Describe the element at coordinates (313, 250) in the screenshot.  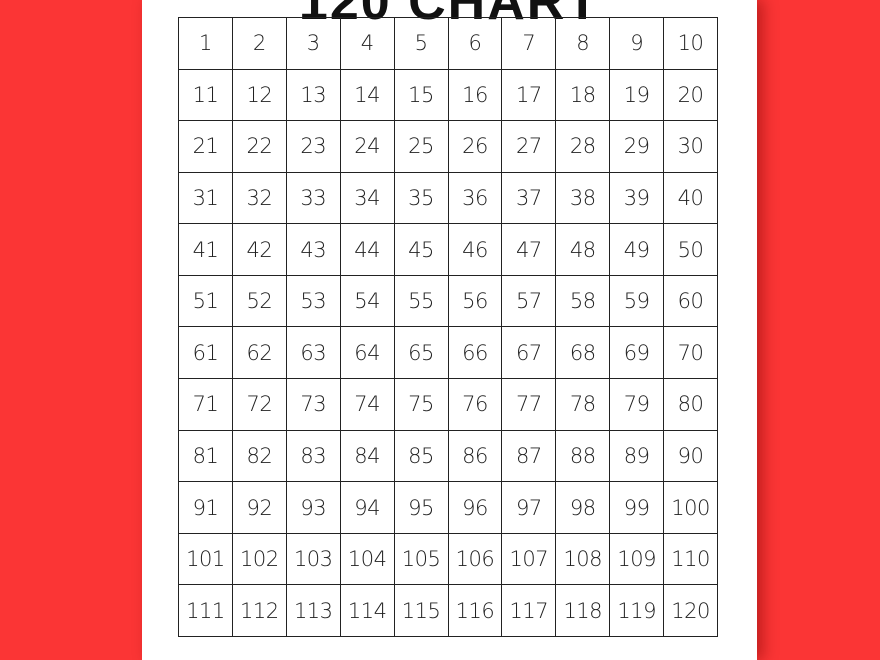
I see `number-cell: 43` at that location.